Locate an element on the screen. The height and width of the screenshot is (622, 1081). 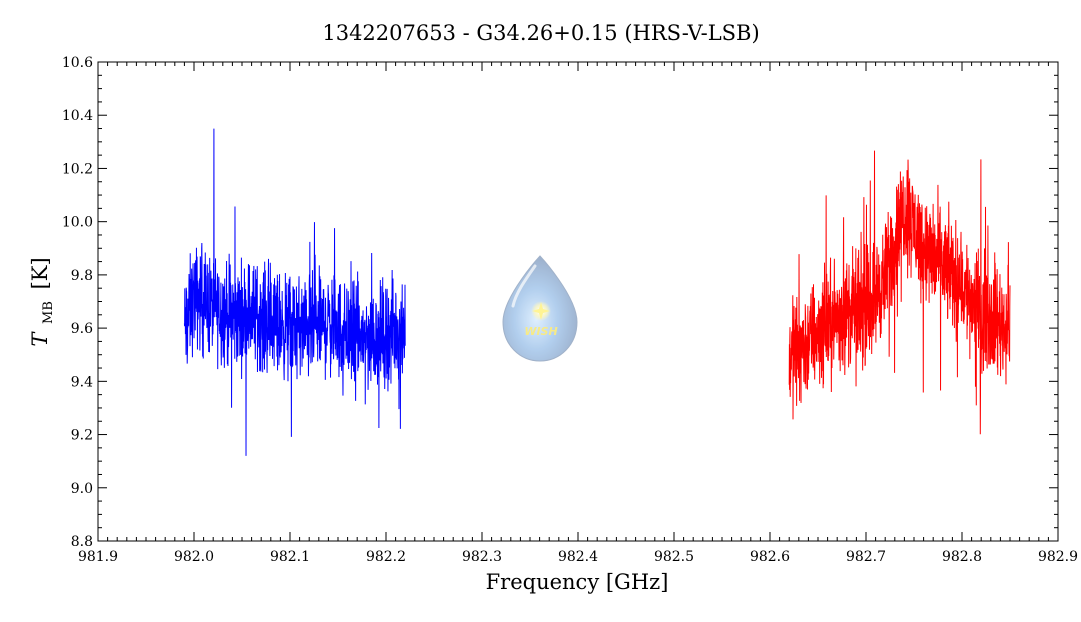
y-tick-label: 9.8 is located at coordinates (82, 276).